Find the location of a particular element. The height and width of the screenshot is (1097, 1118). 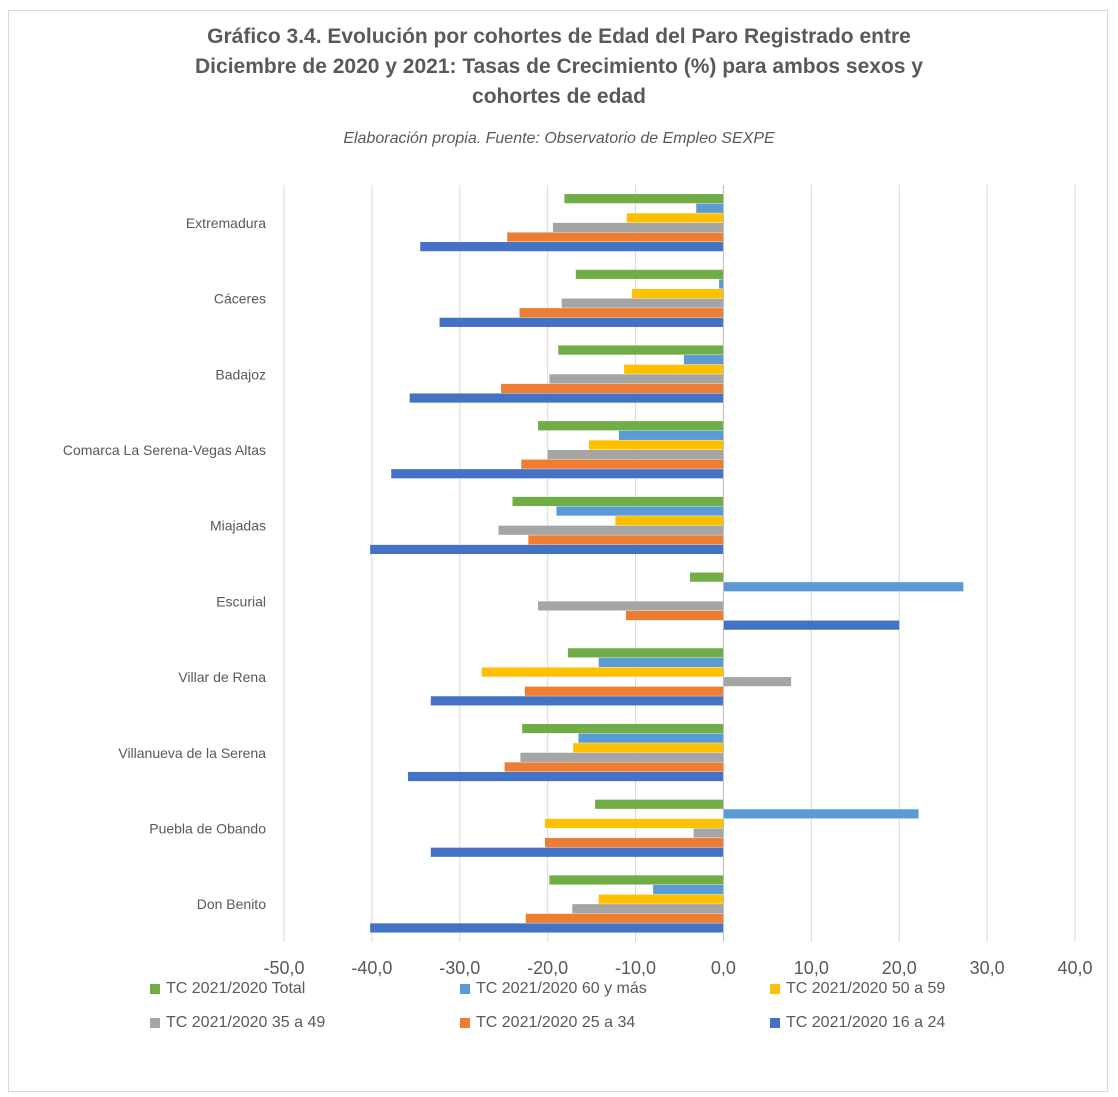

category-label: Extremadura is located at coordinates (226, 223).